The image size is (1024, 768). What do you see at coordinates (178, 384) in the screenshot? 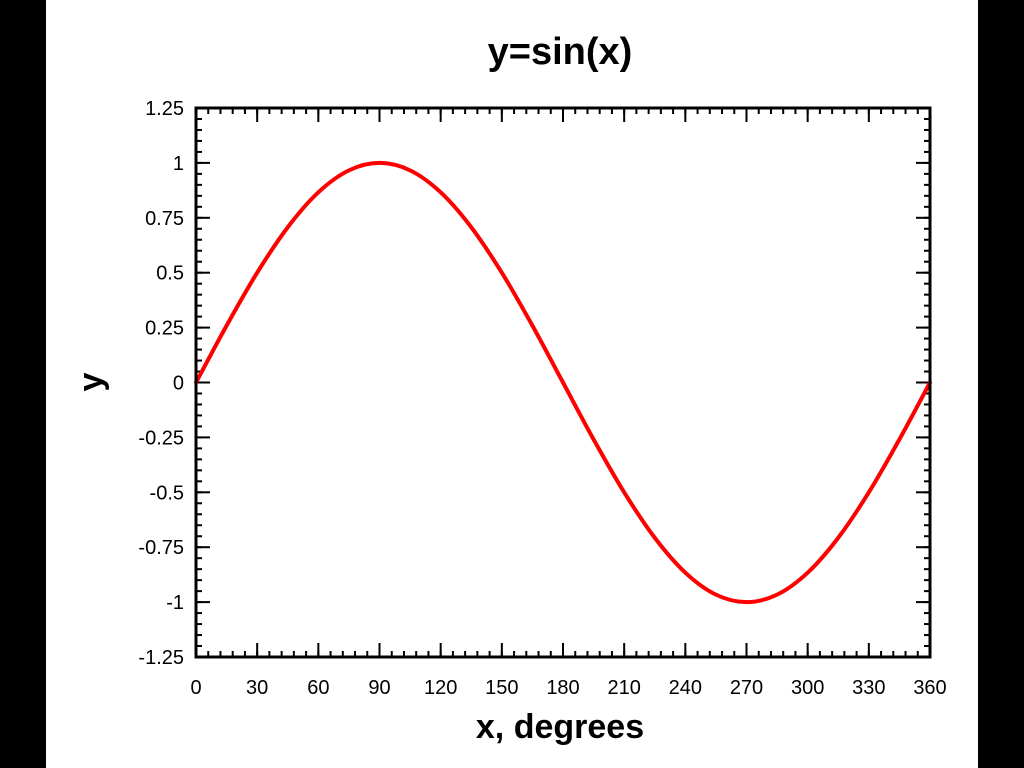
I see `y-tick-label: 0` at bounding box center [178, 384].